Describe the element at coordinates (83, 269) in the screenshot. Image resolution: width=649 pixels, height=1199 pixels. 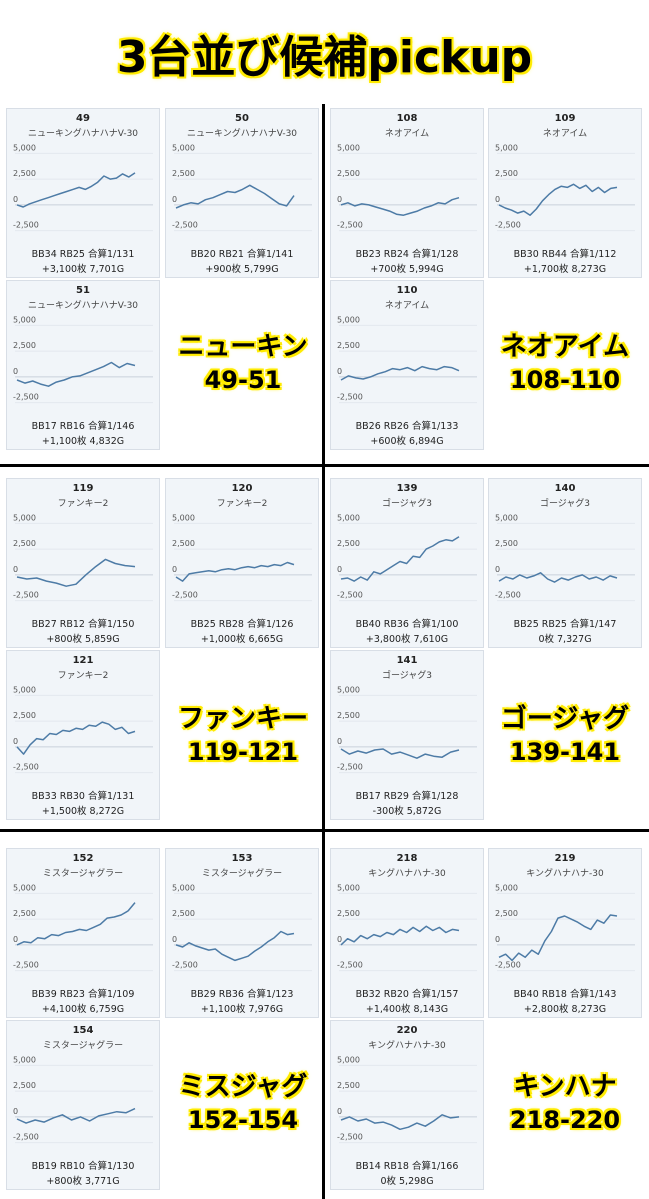
I see `result-summary: +3,100枚 7,701G` at that location.